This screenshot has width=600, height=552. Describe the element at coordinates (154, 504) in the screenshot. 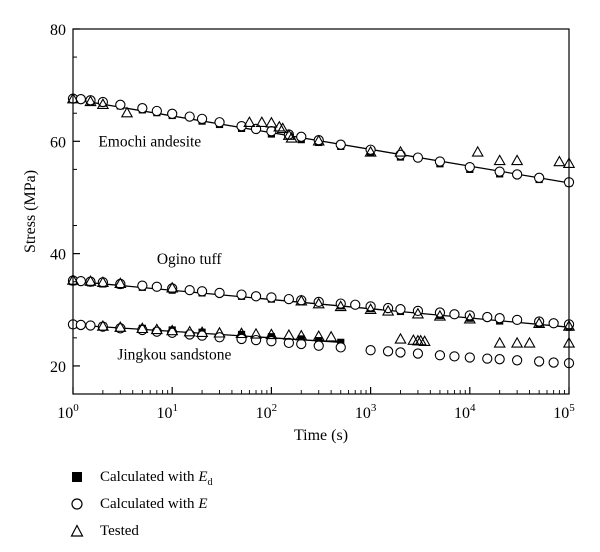

I see `legend-label: Calculated with E` at that location.